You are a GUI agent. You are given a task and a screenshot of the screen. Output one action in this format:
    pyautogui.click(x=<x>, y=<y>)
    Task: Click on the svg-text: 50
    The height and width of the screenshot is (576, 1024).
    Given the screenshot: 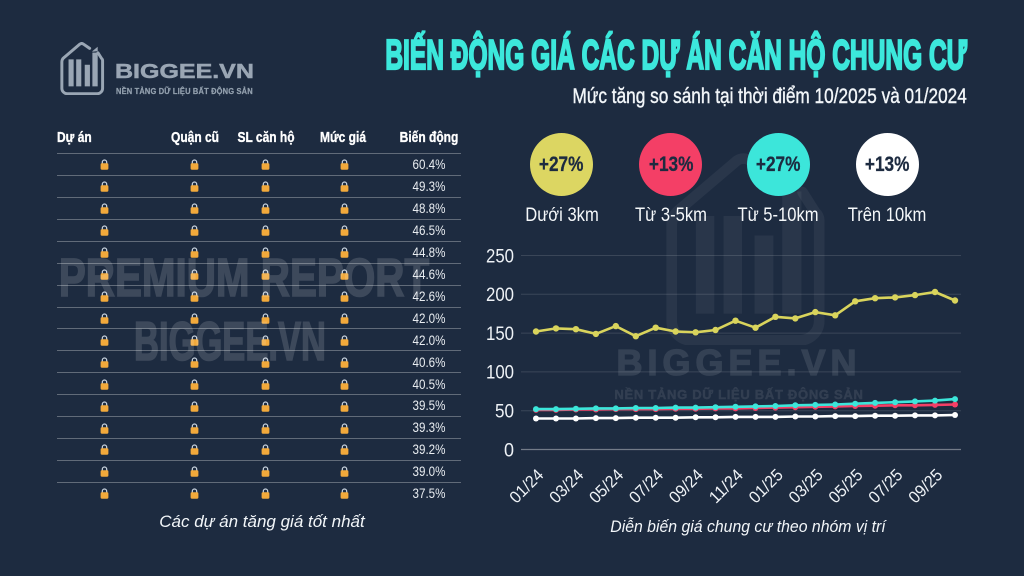 What is the action you would take?
    pyautogui.click(x=504, y=412)
    